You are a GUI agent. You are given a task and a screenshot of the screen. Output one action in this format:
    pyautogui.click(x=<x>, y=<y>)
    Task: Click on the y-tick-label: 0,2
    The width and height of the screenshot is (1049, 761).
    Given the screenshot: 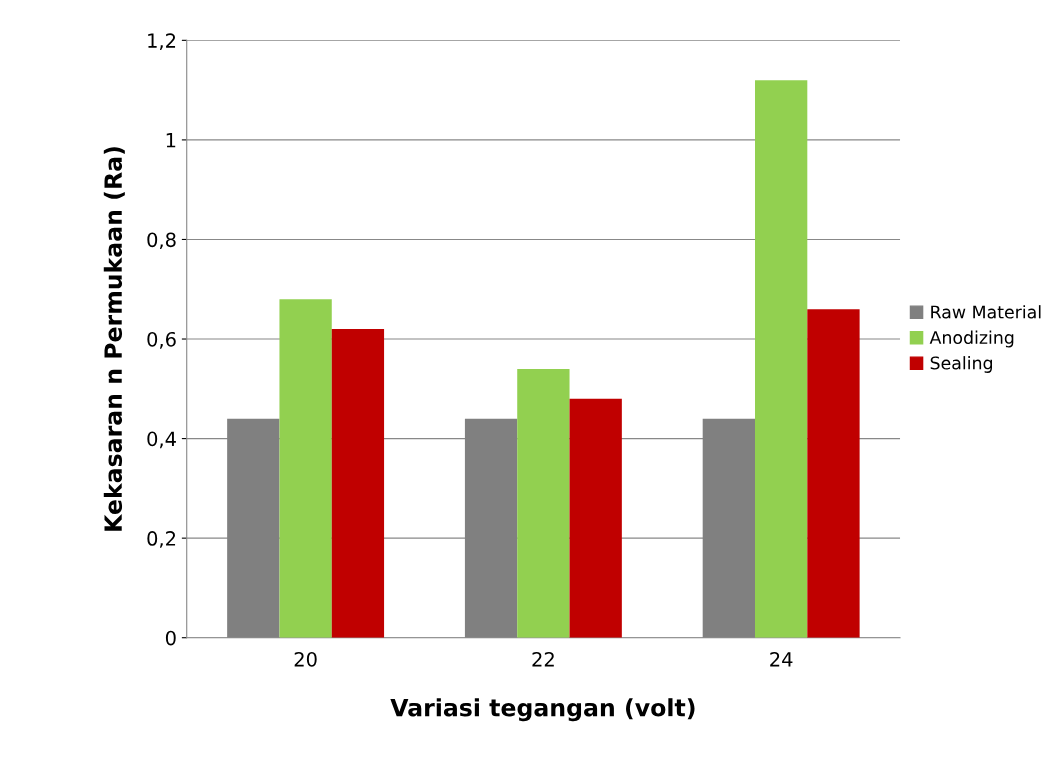 What is the action you would take?
    pyautogui.click(x=161, y=539)
    